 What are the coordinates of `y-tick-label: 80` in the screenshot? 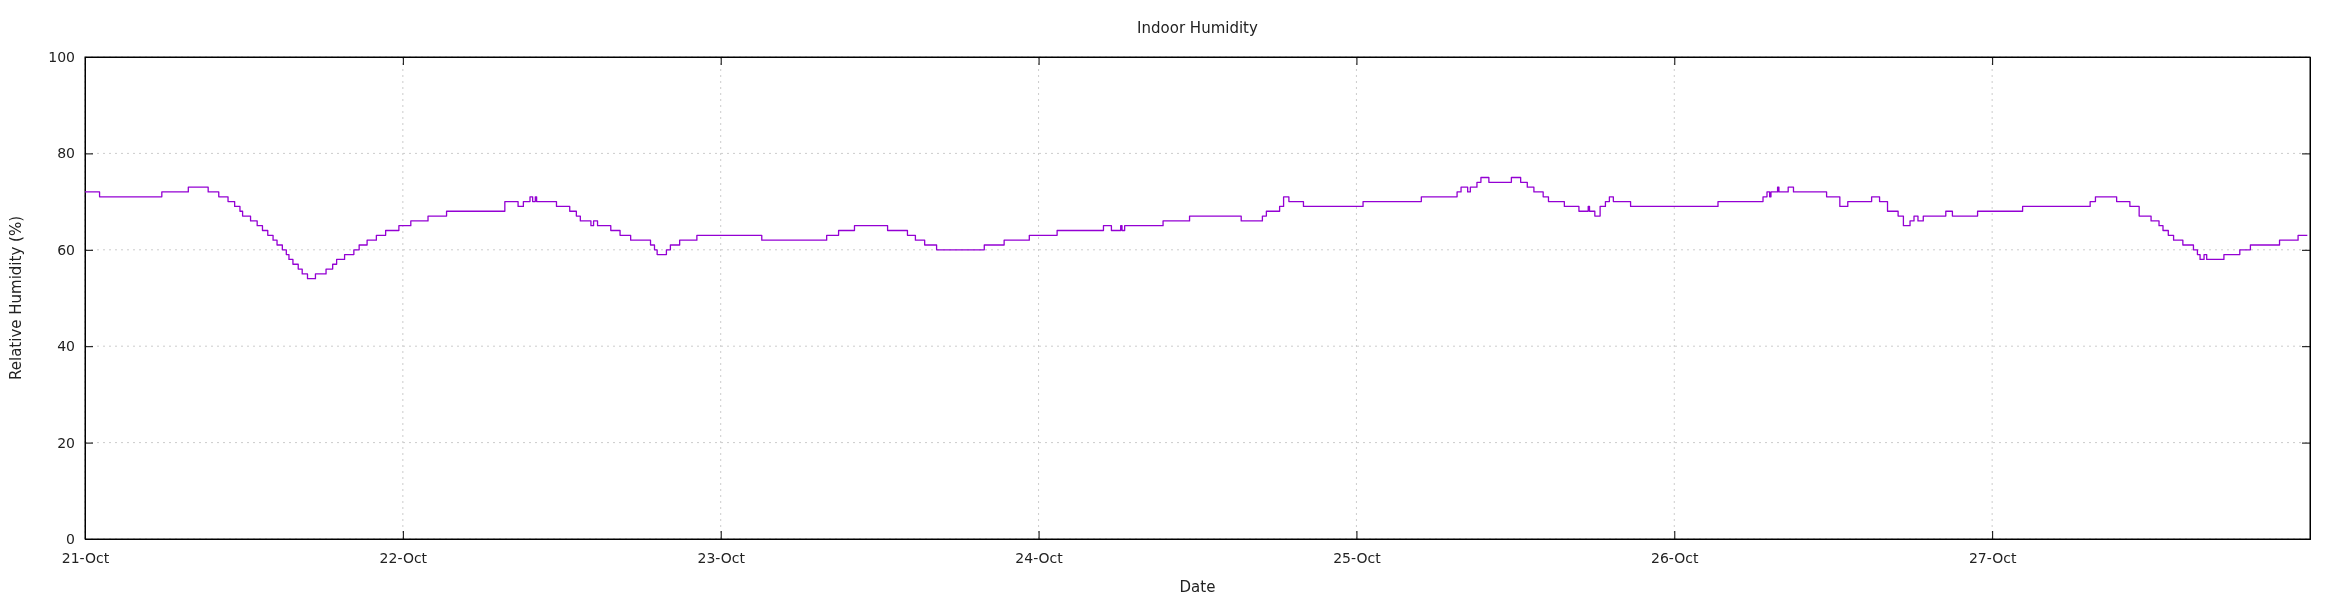 It's located at (66, 153).